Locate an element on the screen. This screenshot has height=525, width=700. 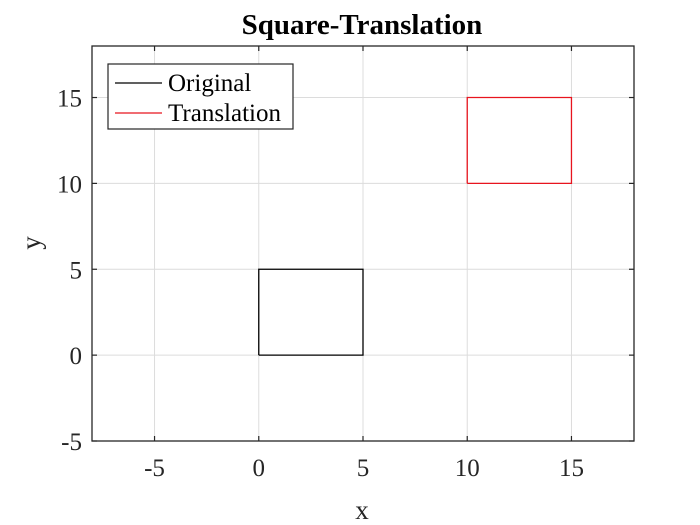
series-translation-line is located at coordinates (519, 140).